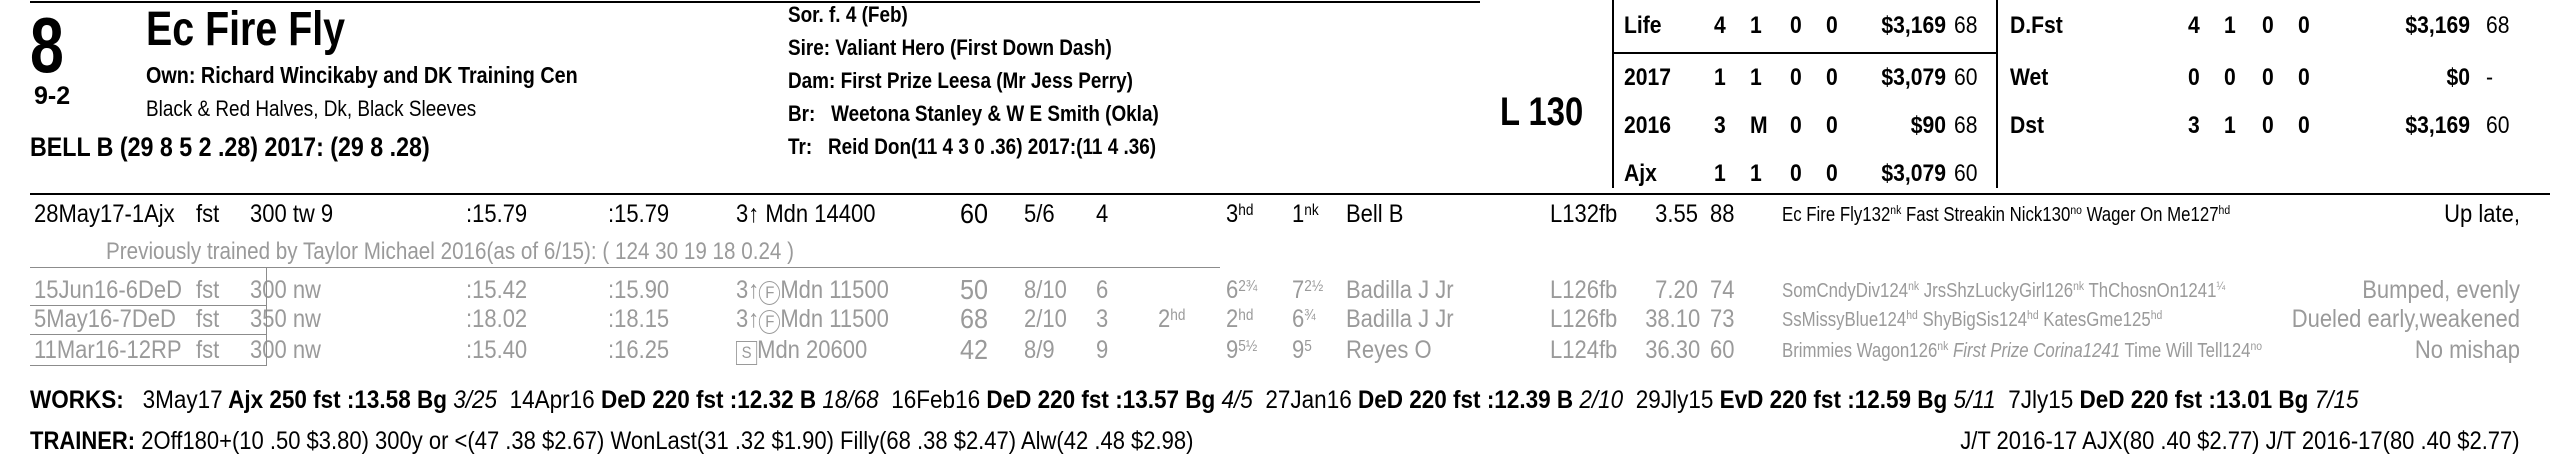 The image size is (2550, 468). Describe the element at coordinates (1444, 400) in the screenshot. I see `workout-entry: 27Jan16 DeD 220 fst :12.39 B 2/10` at that location.